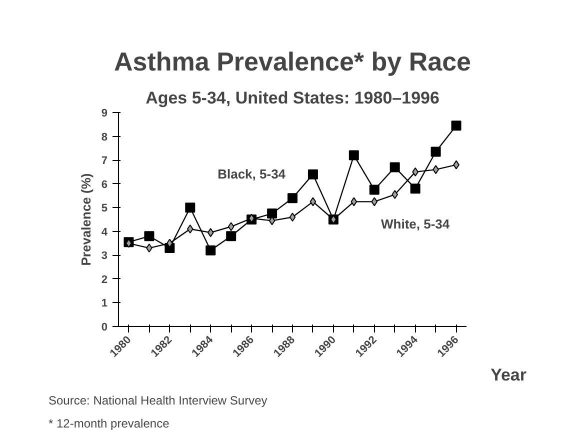 This screenshot has width=572, height=430. Describe the element at coordinates (104, 114) in the screenshot. I see `y-tick-label: 9` at that location.